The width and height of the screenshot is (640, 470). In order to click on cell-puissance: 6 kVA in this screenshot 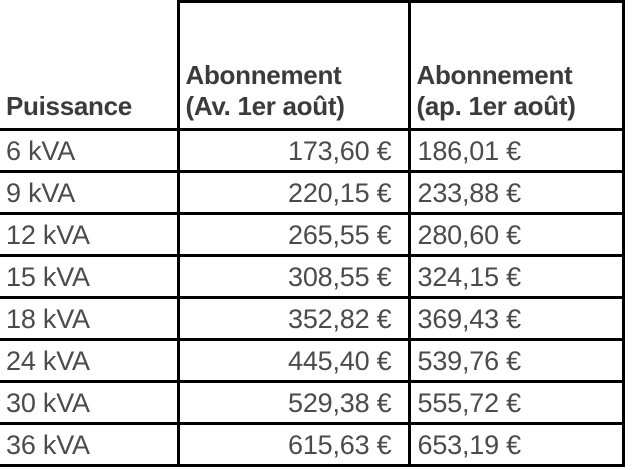, I will do `click(90, 151)`.